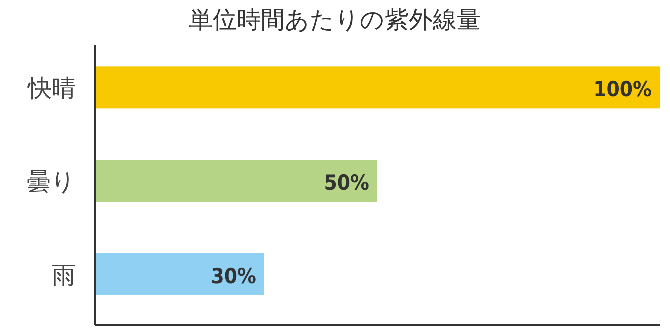 The width and height of the screenshot is (670, 328). Describe the element at coordinates (234, 276) in the screenshot. I see `data-label: 30%` at that location.